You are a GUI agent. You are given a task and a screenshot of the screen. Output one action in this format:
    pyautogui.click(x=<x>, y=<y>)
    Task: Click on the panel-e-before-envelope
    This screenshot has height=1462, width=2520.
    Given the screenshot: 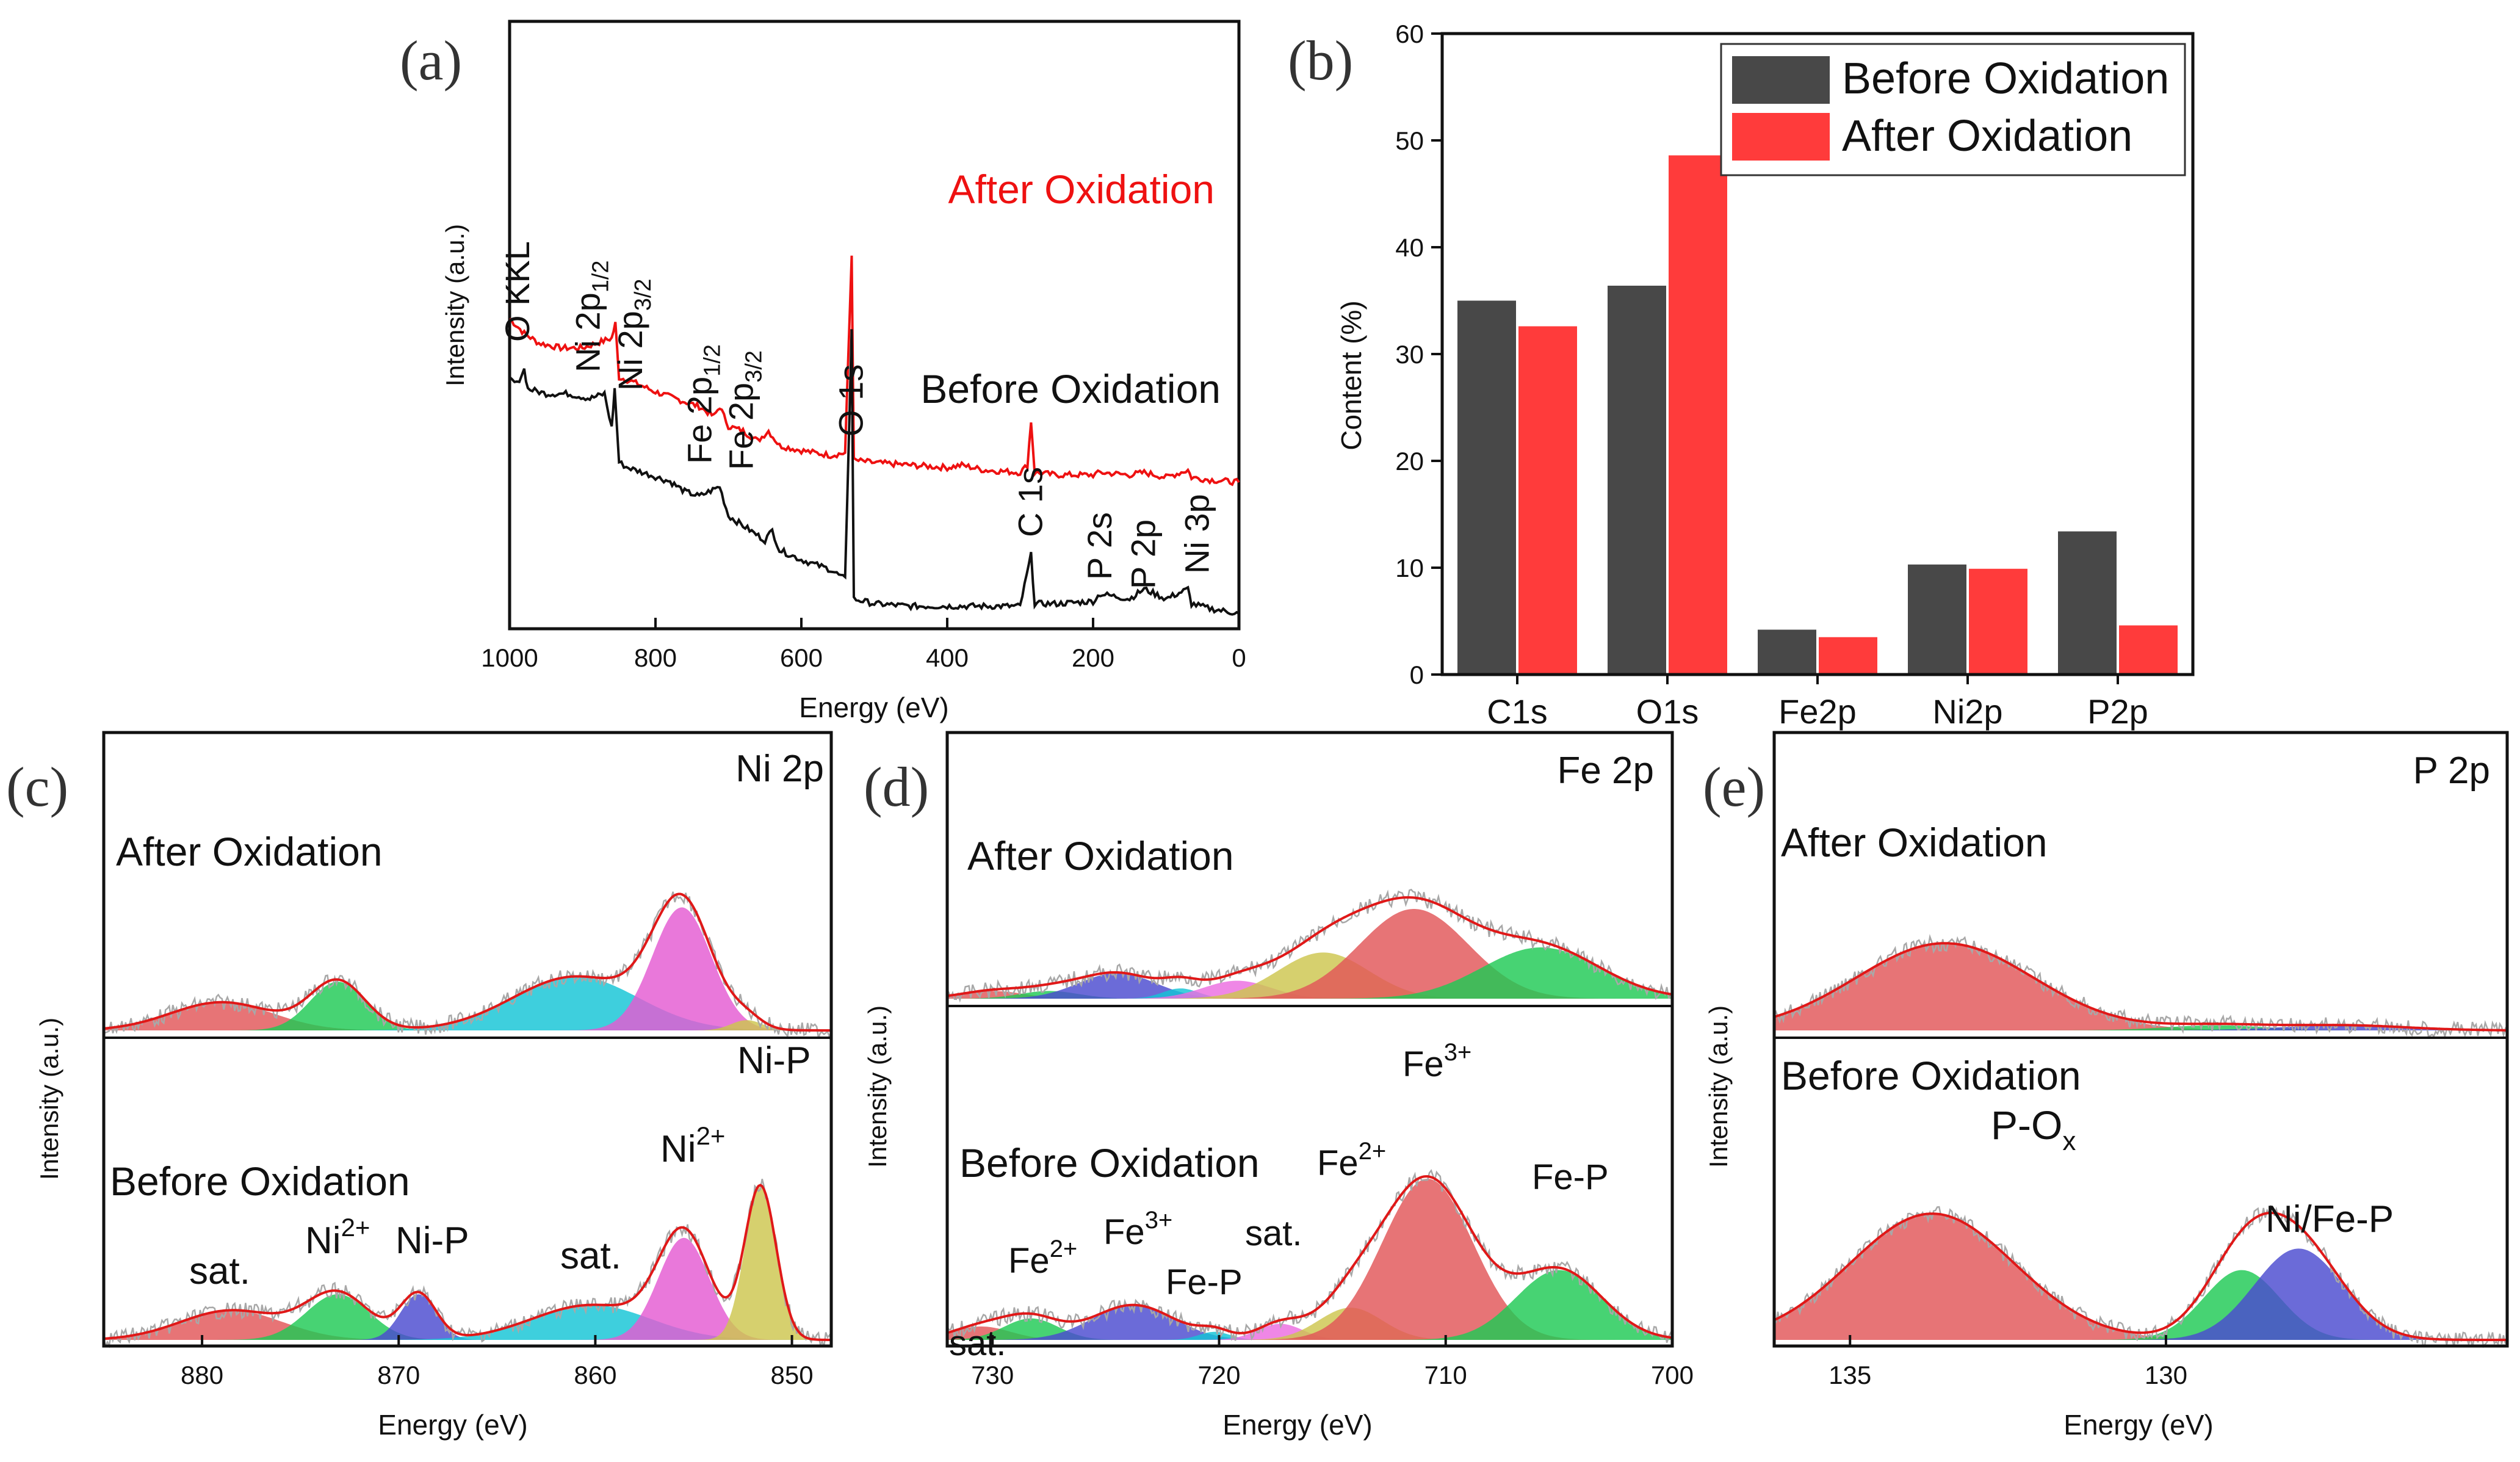 What is the action you would take?
    pyautogui.click(x=2140, y=1276)
    